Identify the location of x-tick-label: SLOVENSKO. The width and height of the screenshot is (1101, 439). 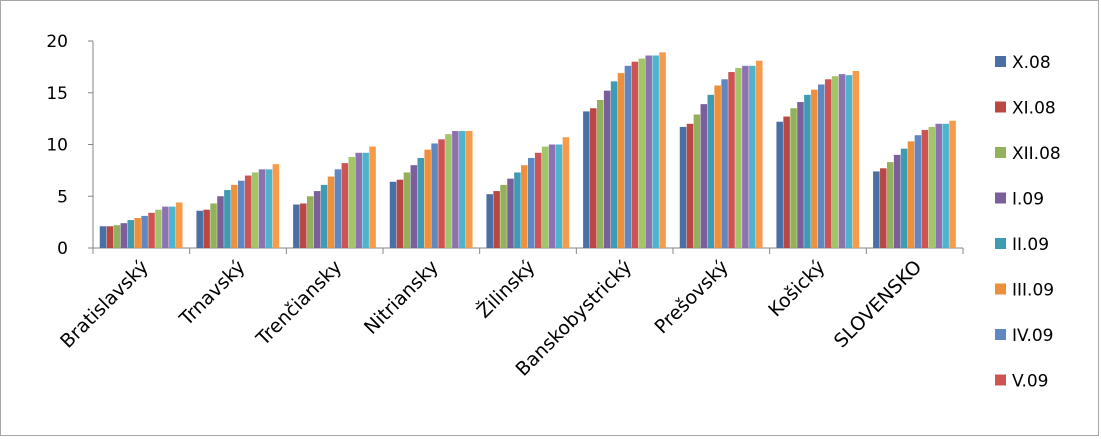
(878, 304).